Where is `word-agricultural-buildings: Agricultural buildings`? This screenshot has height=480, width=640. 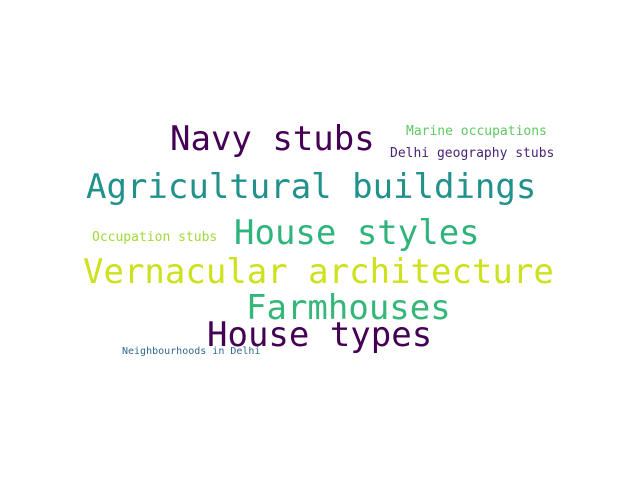 word-agricultural-buildings: Agricultural buildings is located at coordinates (311, 187).